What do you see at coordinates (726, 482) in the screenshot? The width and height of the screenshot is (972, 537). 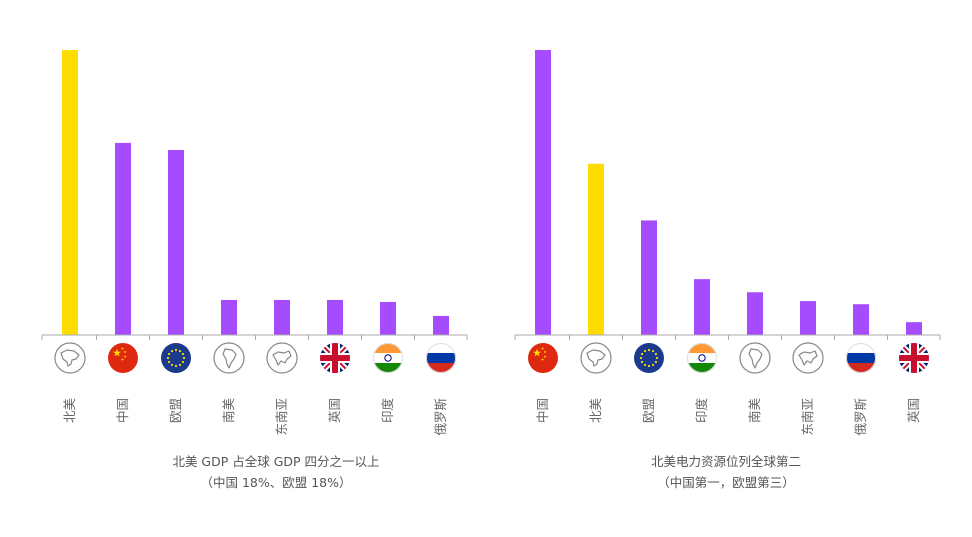 I see `electricity-caption-line2: （中国第一，欧盟第三）` at bounding box center [726, 482].